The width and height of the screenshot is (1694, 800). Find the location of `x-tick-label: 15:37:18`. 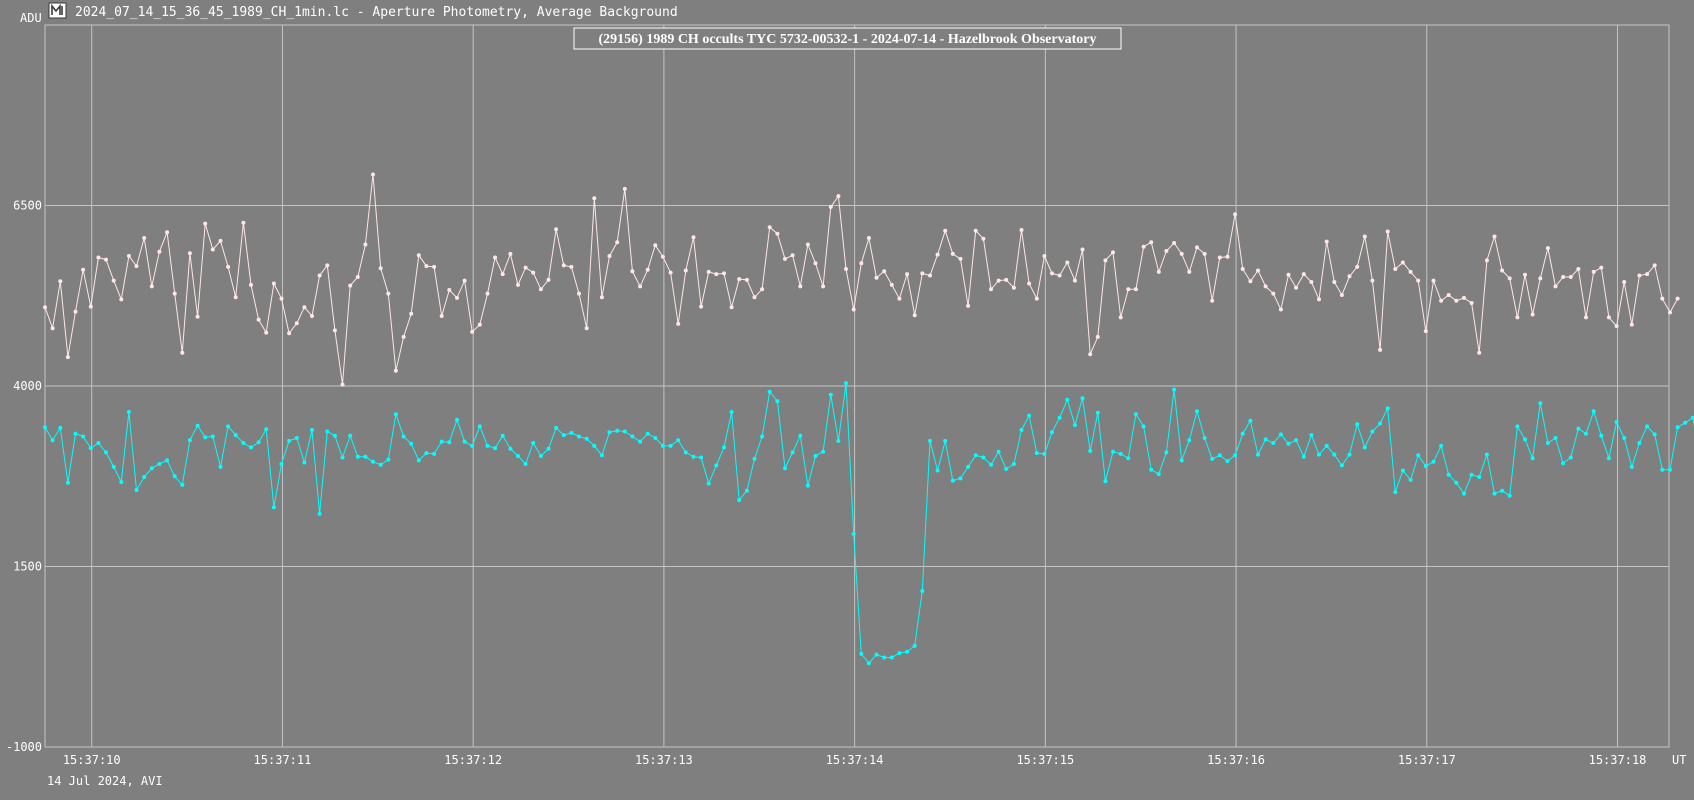

x-tick-label: 15:37:18 is located at coordinates (1618, 760).